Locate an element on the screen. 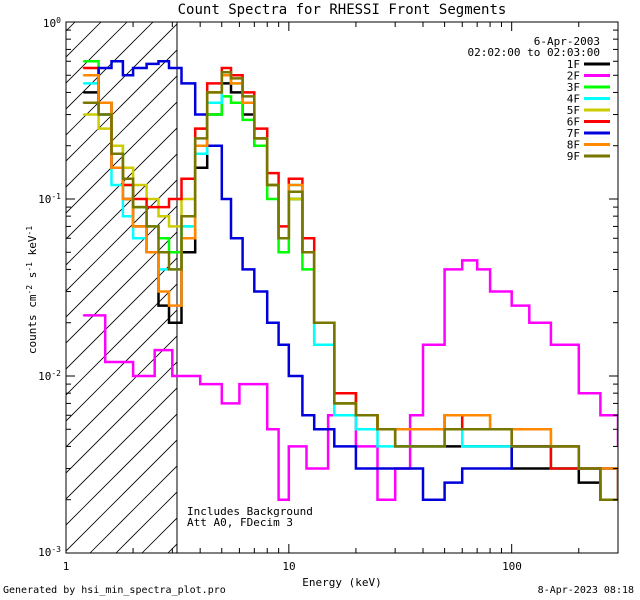 The image size is (640, 600). x-tick-label-100: 100 is located at coordinates (512, 566).